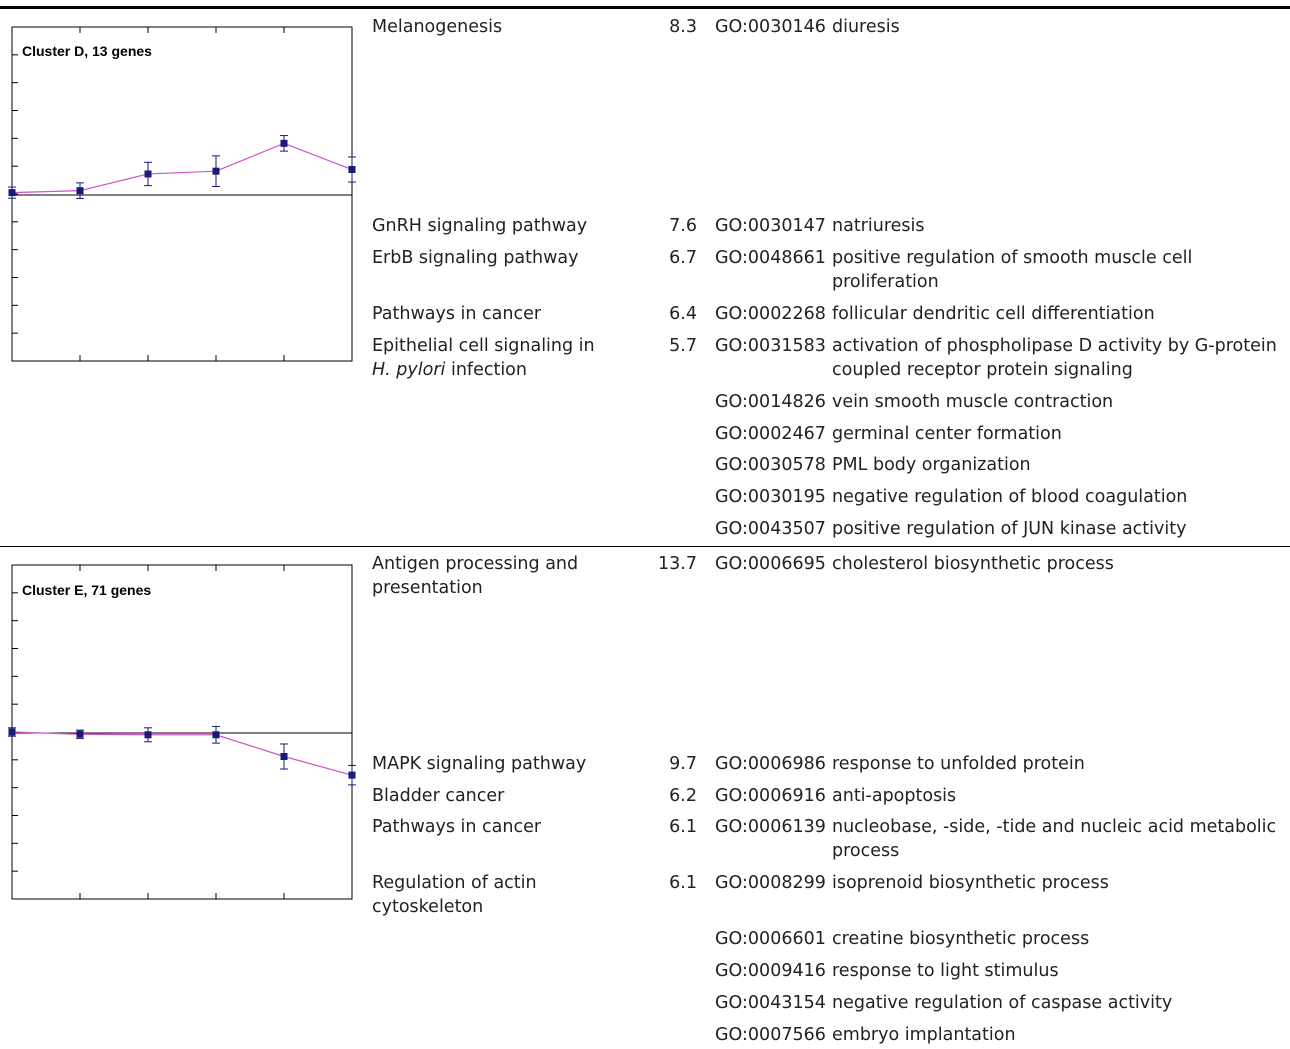  What do you see at coordinates (770, 1003) in the screenshot?
I see `go-id: GO:0043154` at bounding box center [770, 1003].